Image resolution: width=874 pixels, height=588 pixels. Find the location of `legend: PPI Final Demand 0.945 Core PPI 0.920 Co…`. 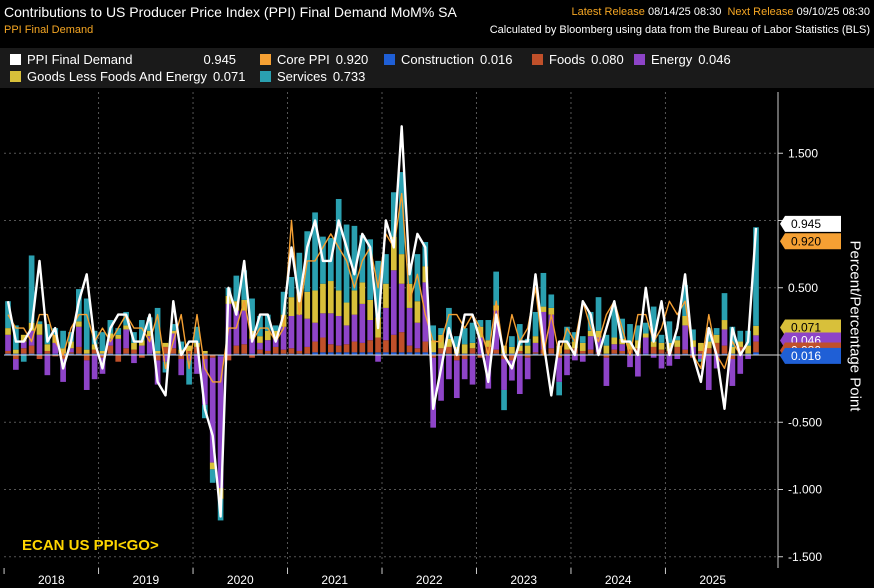

legend: PPI Final Demand 0.945 Core PPI 0.920 Co… is located at coordinates (437, 68).